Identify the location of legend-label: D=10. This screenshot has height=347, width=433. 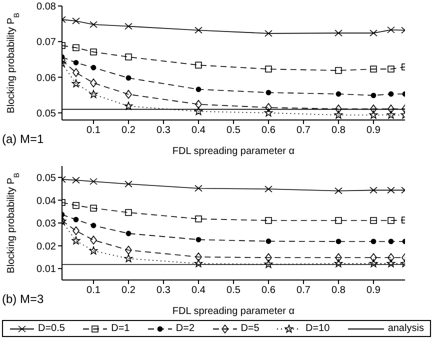
(317, 328).